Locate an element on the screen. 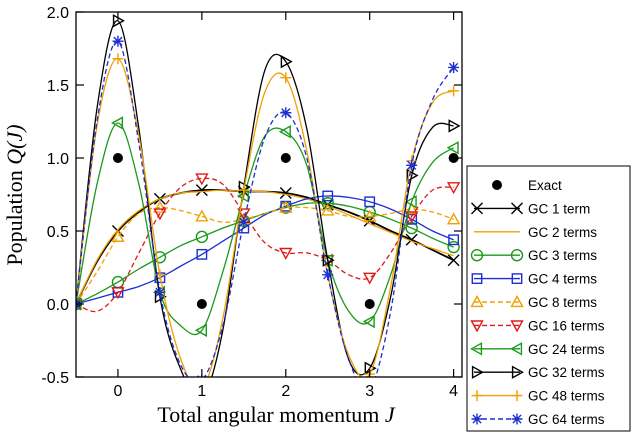 This screenshot has width=632, height=433. legend-gc-64-terms-label: GC 64 terms is located at coordinates (566, 419).